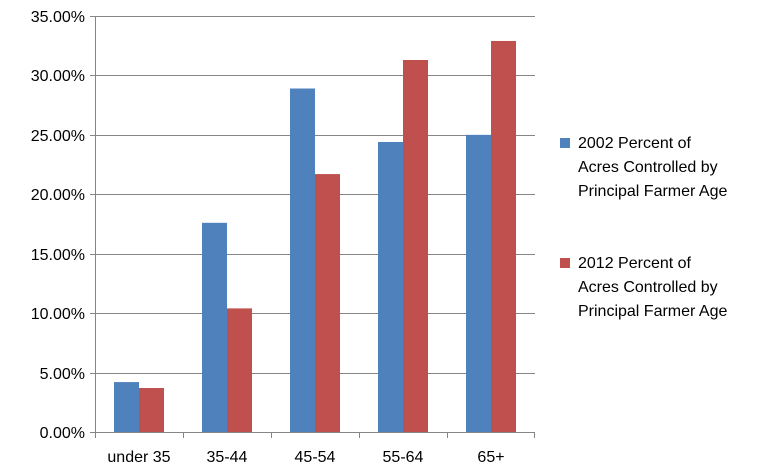  What do you see at coordinates (635, 263) in the screenshot?
I see `legend-label-series-2: 2012 Percent of` at bounding box center [635, 263].